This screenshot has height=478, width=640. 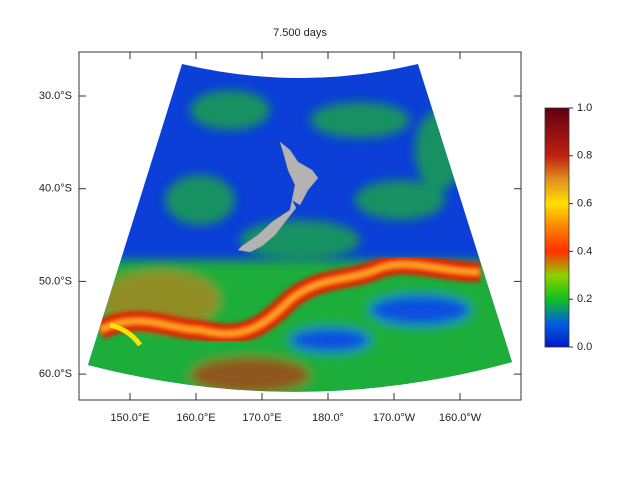 I want to click on colorbar-label: 1.0, so click(x=584, y=108).